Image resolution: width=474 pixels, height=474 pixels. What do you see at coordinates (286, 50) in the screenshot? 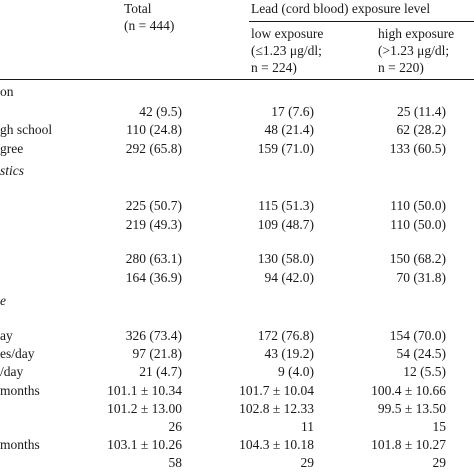
I see `low-exposure-header-line2: (≤1.23 μg/dl;` at bounding box center [286, 50].